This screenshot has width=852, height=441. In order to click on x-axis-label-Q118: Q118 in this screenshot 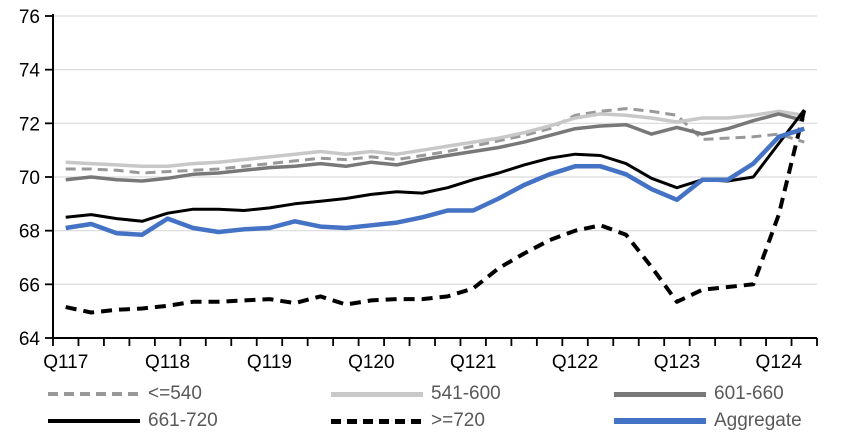, I will do `click(167, 362)`.